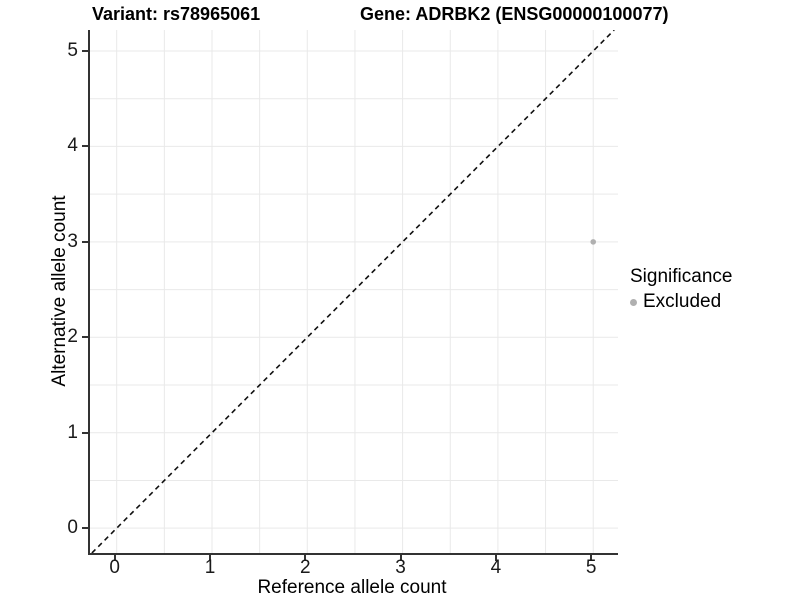  Describe the element at coordinates (72, 432) in the screenshot. I see `y-tick-label: 1` at that location.